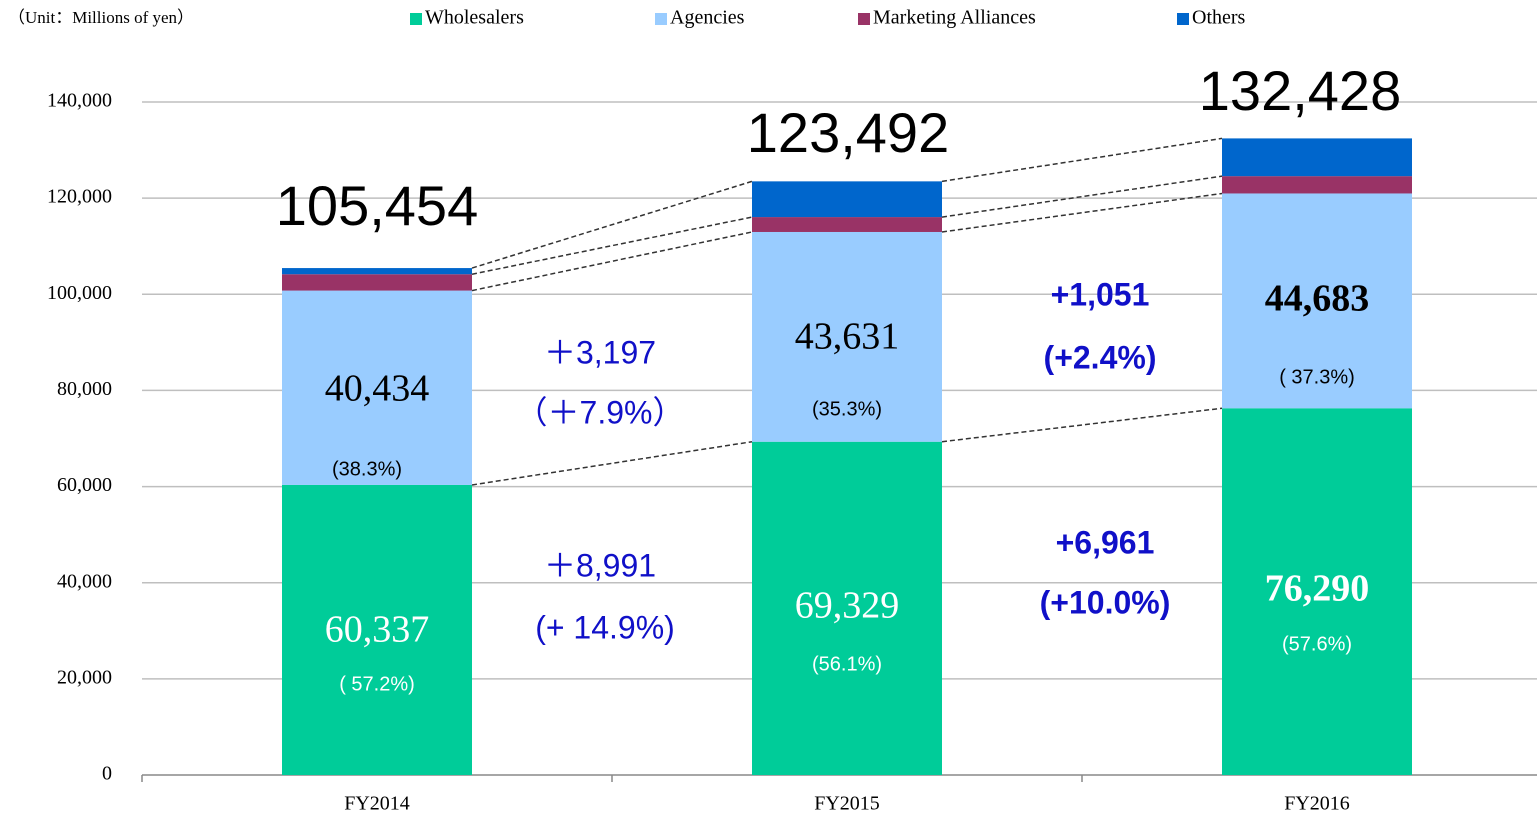 This screenshot has height=823, width=1537. Describe the element at coordinates (847, 409) in the screenshot. I see `share-label: (35.3%)` at that location.